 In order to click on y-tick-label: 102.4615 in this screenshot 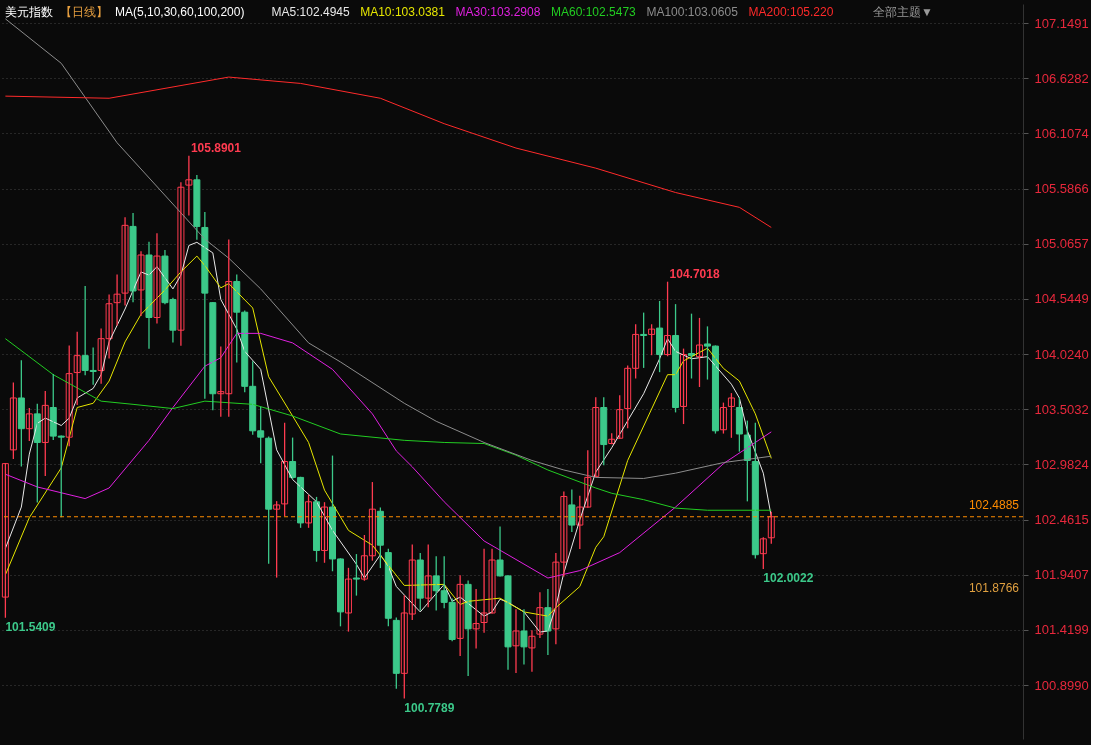, I will do `click(1061, 520)`.